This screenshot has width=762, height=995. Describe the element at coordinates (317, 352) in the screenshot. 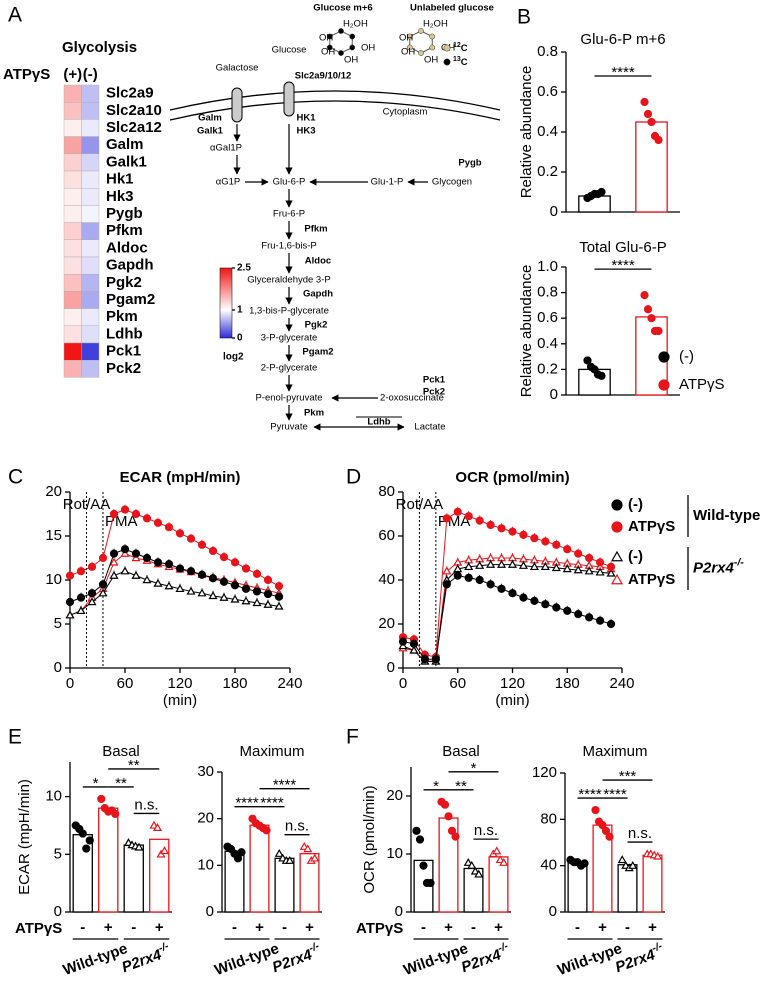

I see `diagram-label: Pgam2` at that location.